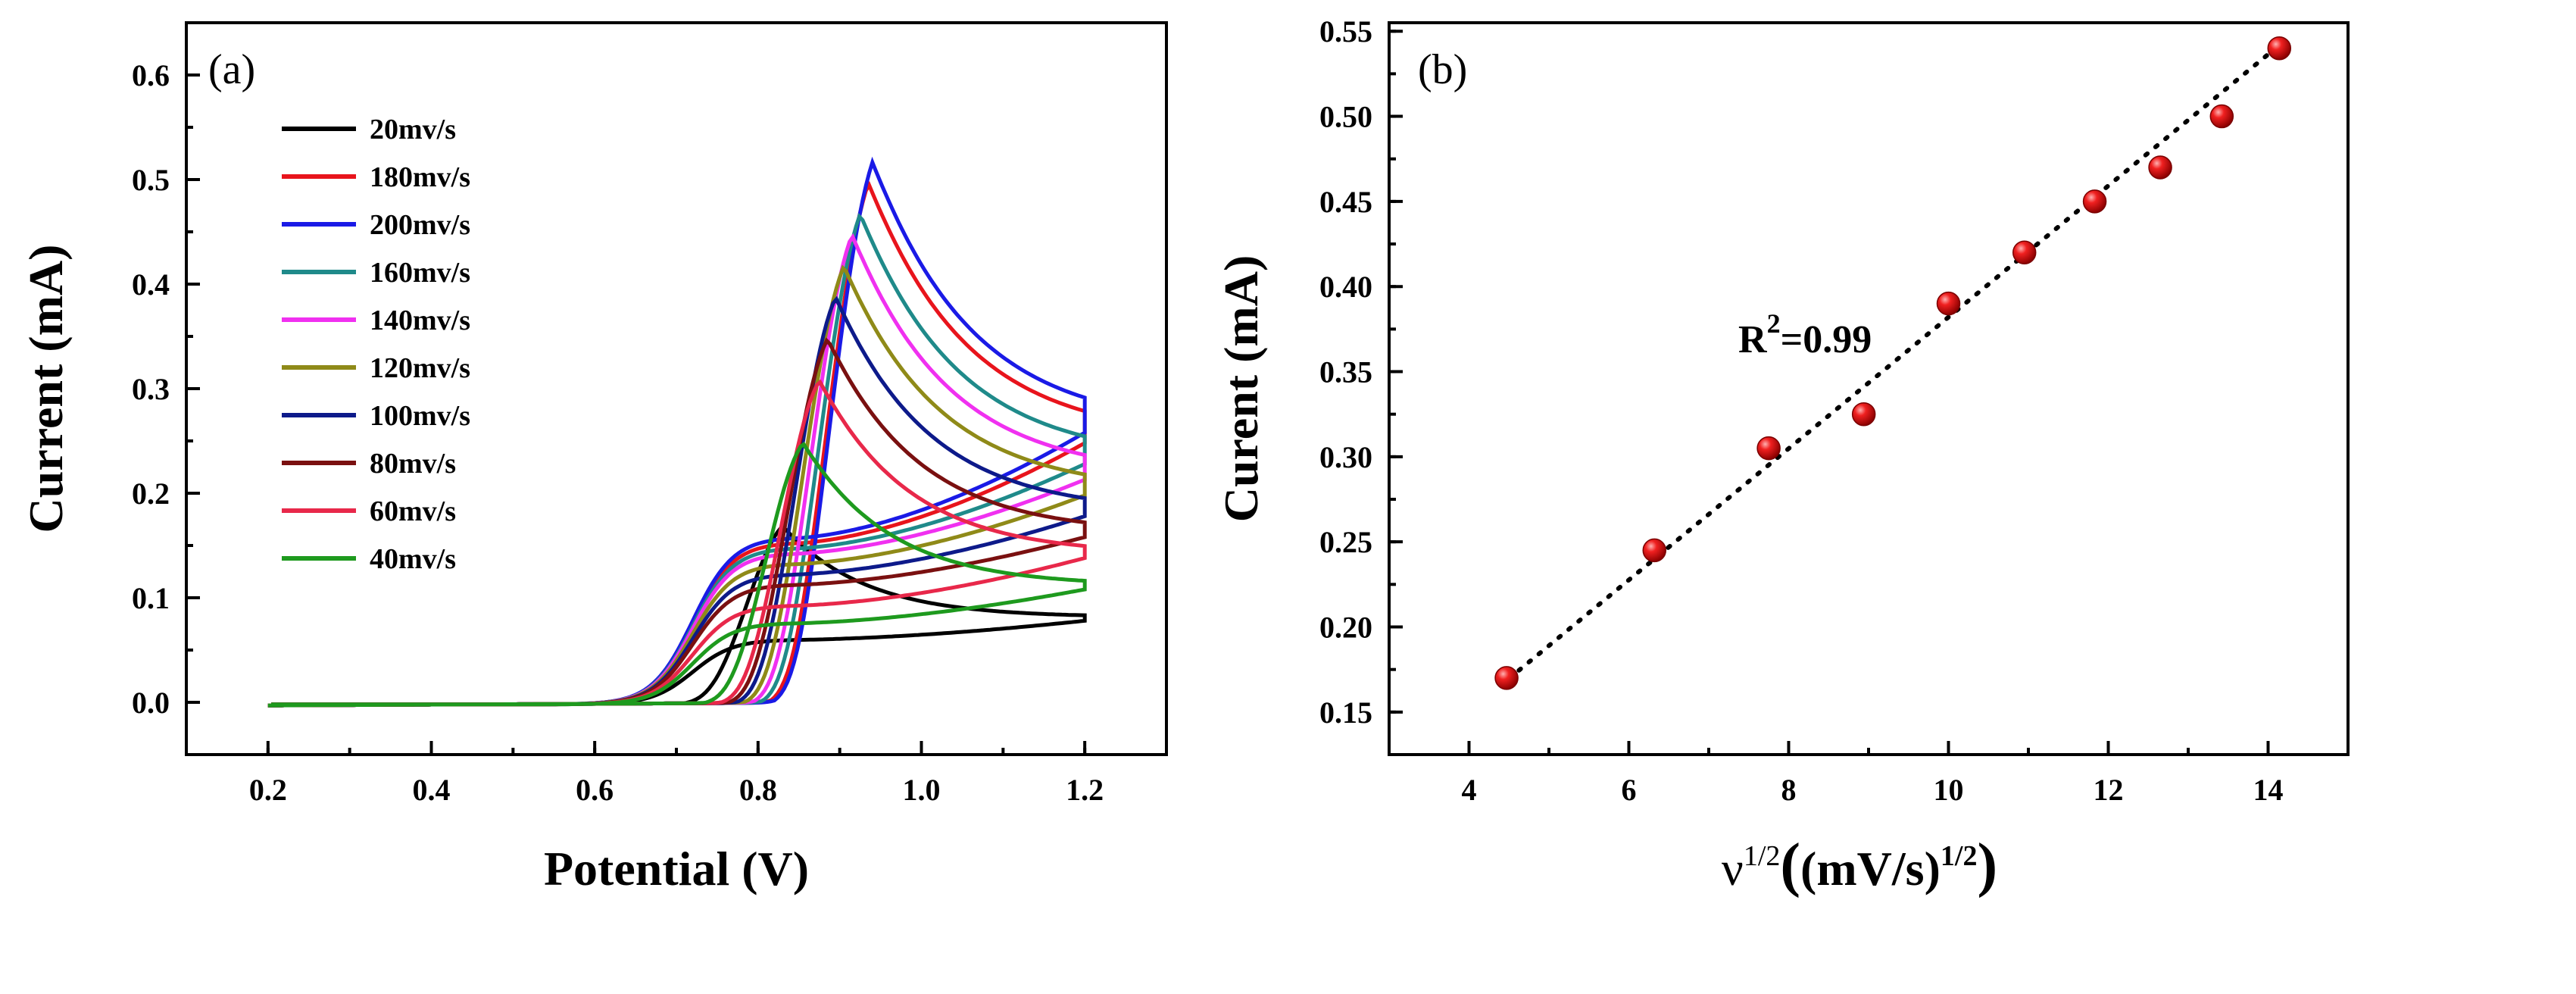 This screenshot has height=994, width=2576. I want to click on legend-label: 160mv/s, so click(420, 273).